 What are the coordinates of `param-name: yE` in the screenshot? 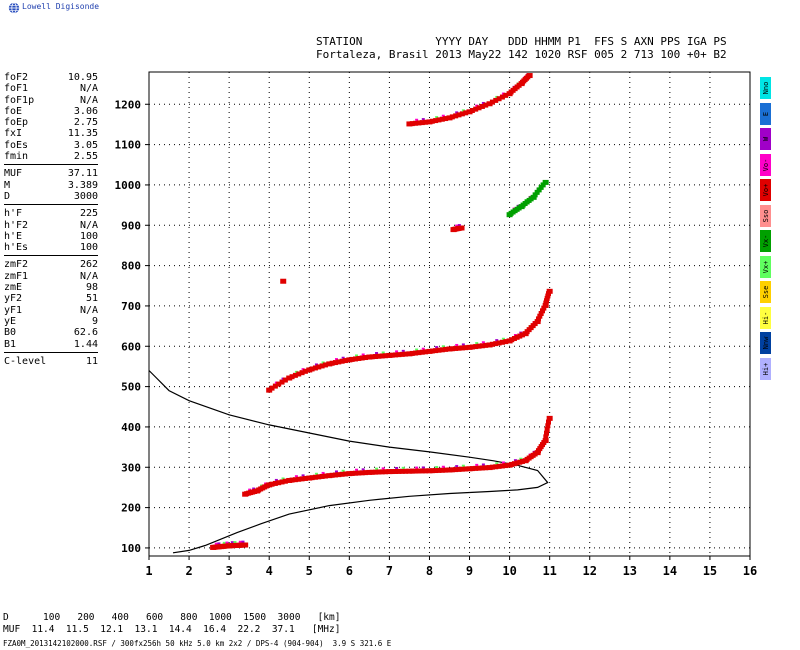 It's located at (10, 321).